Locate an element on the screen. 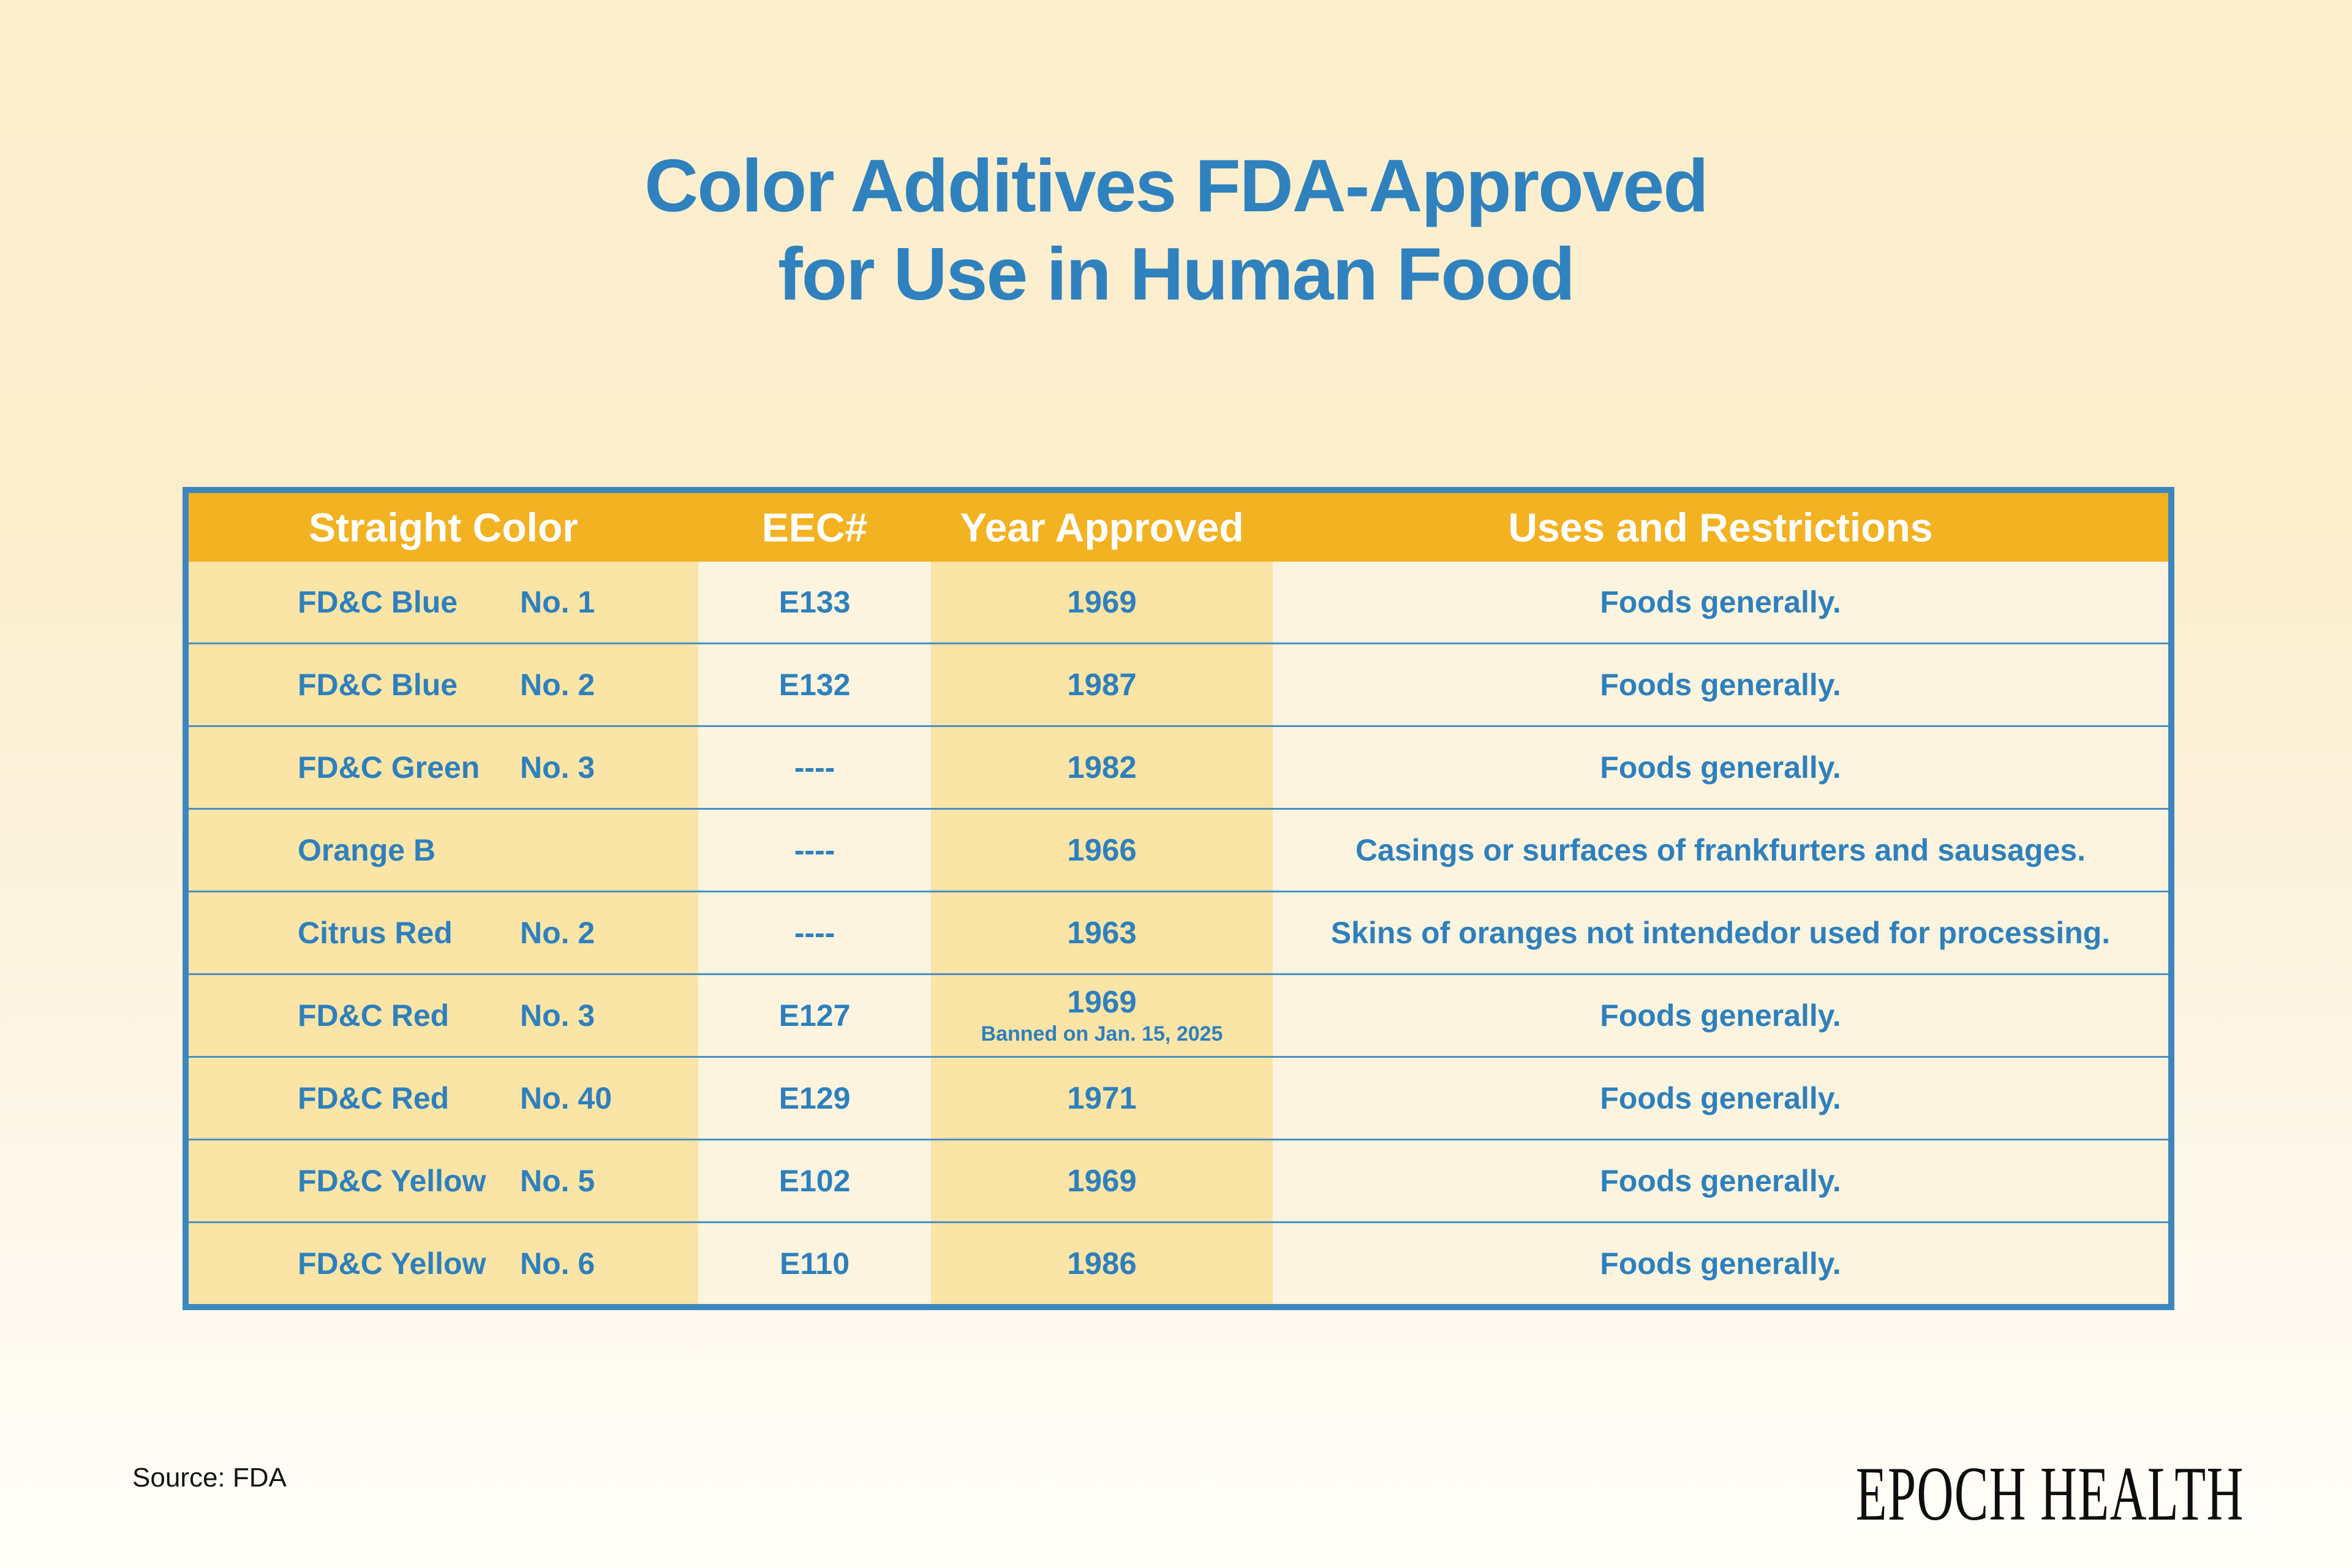 This screenshot has width=2352, height=1568. cell-eec: E127 is located at coordinates (815, 1016).